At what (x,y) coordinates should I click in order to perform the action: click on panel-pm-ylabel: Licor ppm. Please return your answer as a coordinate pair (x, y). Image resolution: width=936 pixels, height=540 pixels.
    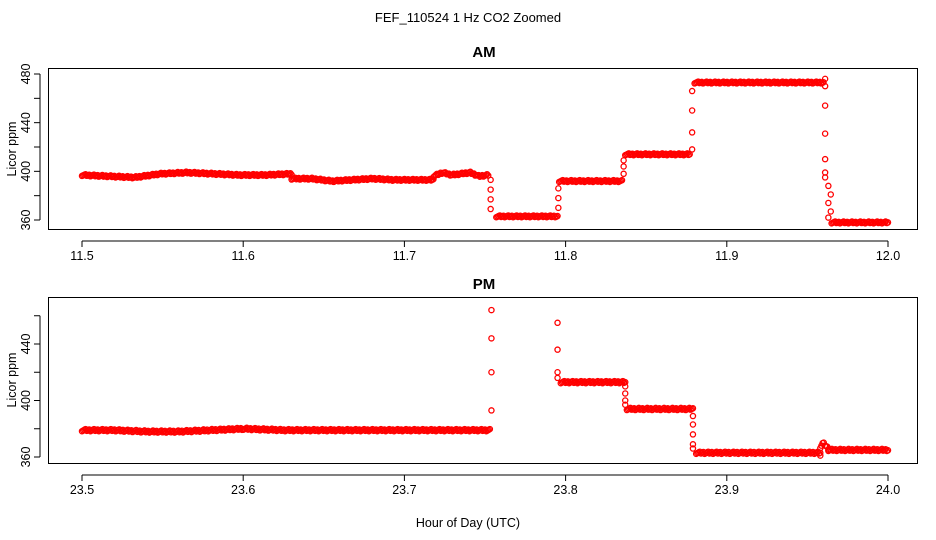
    Looking at the image, I should click on (12, 380).